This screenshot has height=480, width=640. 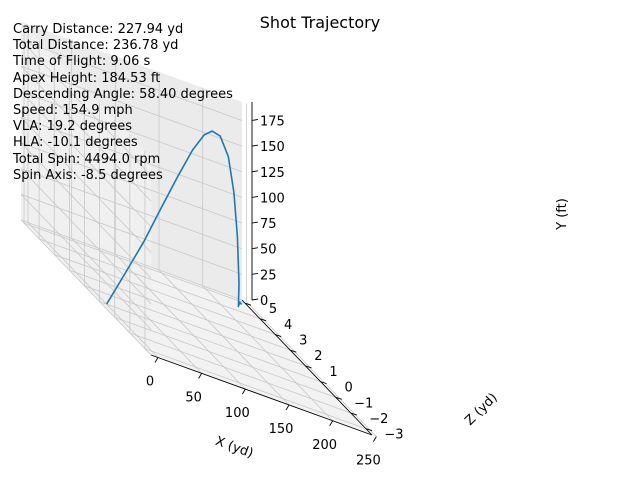 What do you see at coordinates (264, 301) in the screenshot?
I see `y-tick-label: 0` at bounding box center [264, 301].